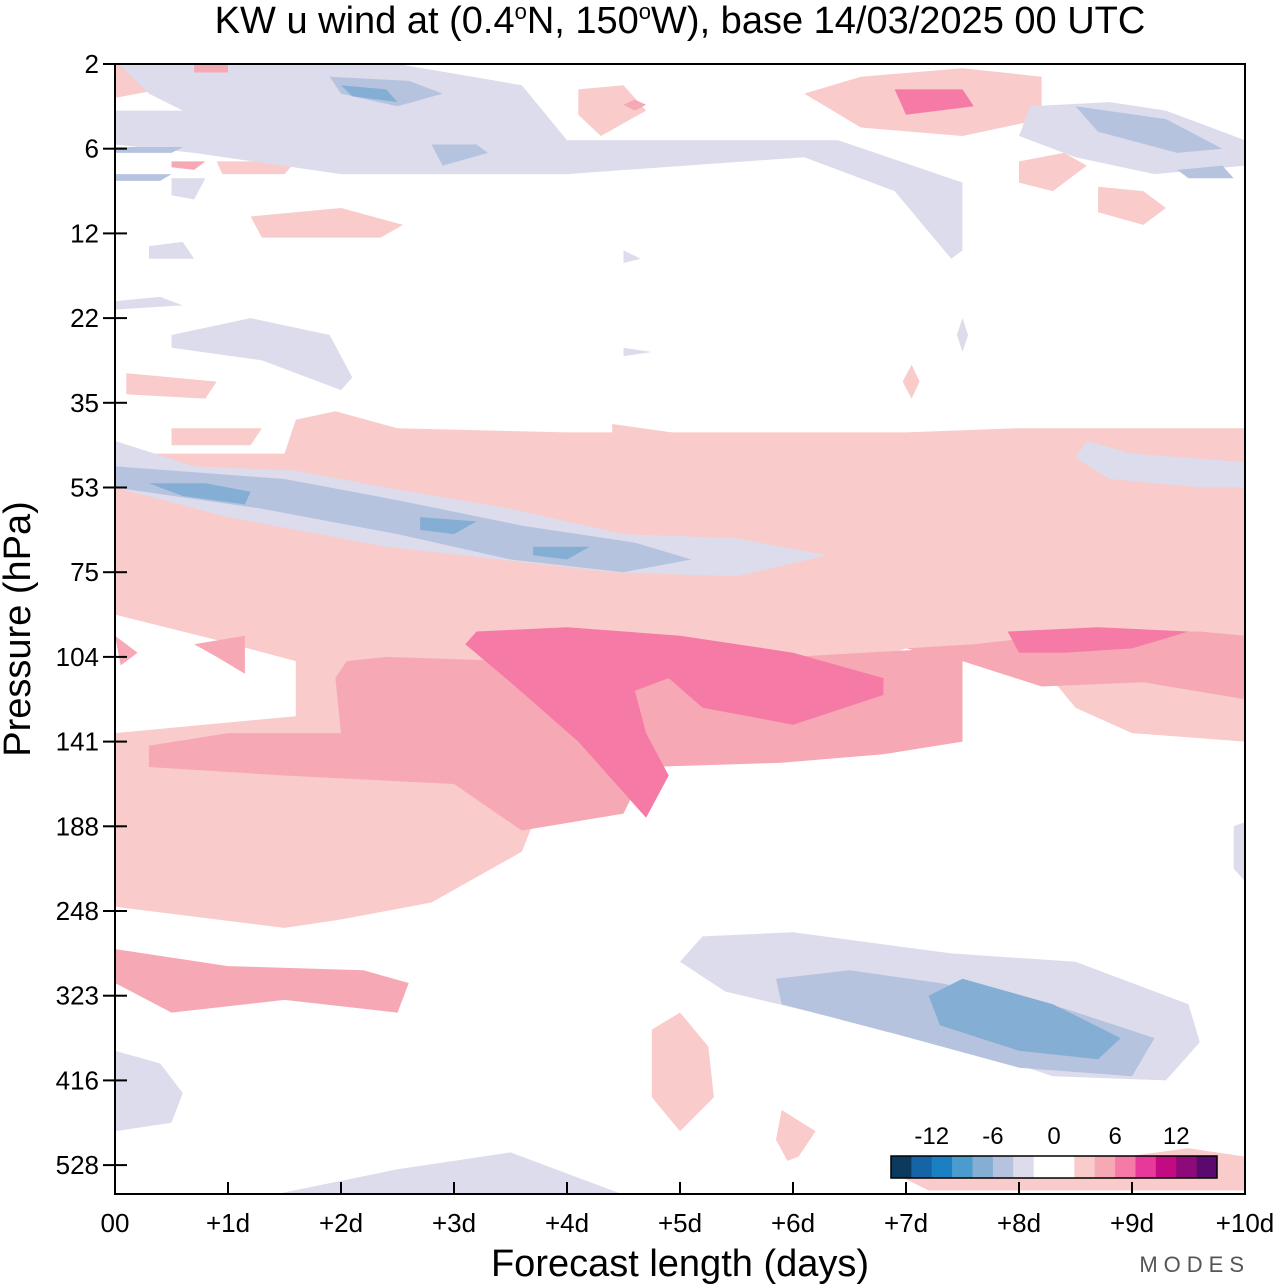 The width and height of the screenshot is (1280, 1286). What do you see at coordinates (19, 629) in the screenshot?
I see `y-axis-title: Pressure (hPa)` at bounding box center [19, 629].